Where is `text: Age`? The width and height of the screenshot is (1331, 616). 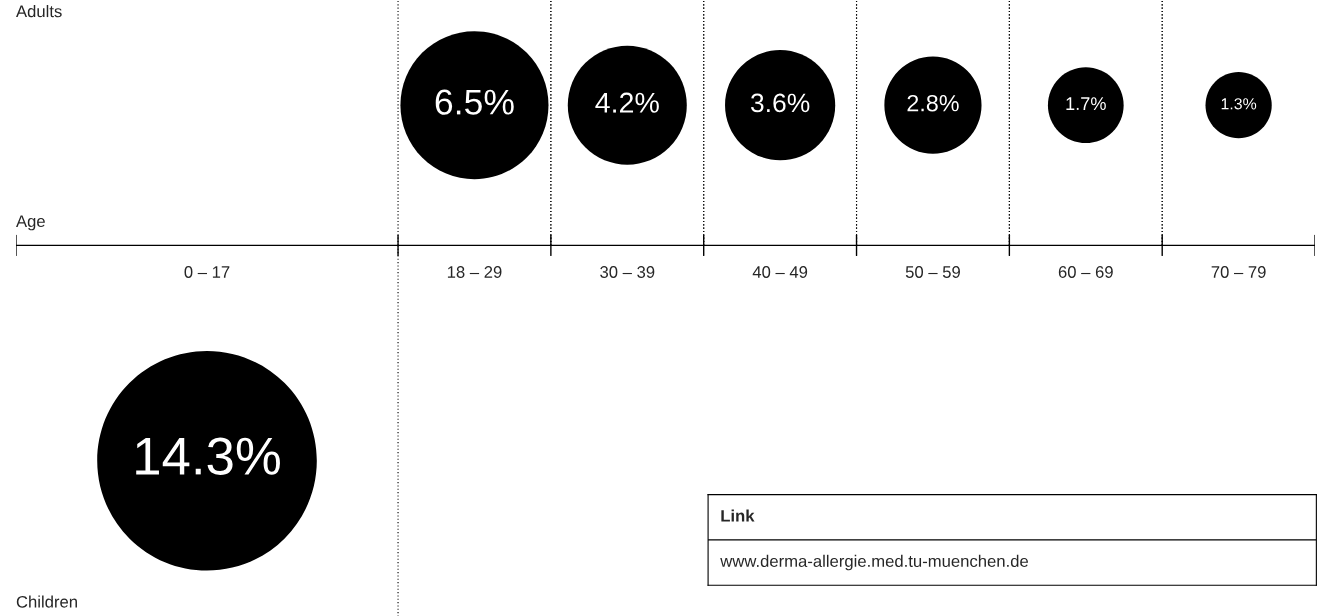 text: Age is located at coordinates (30, 223).